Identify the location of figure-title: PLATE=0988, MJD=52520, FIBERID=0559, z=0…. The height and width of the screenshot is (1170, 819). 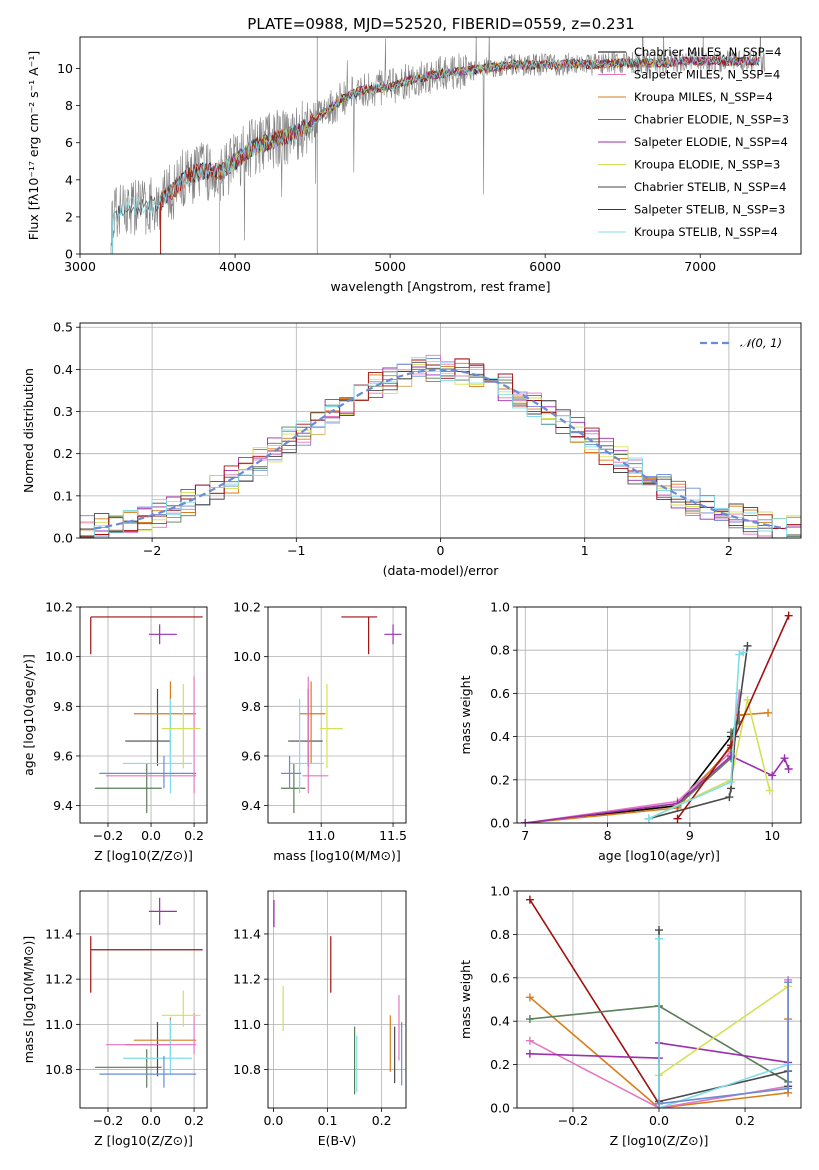
(440, 24).